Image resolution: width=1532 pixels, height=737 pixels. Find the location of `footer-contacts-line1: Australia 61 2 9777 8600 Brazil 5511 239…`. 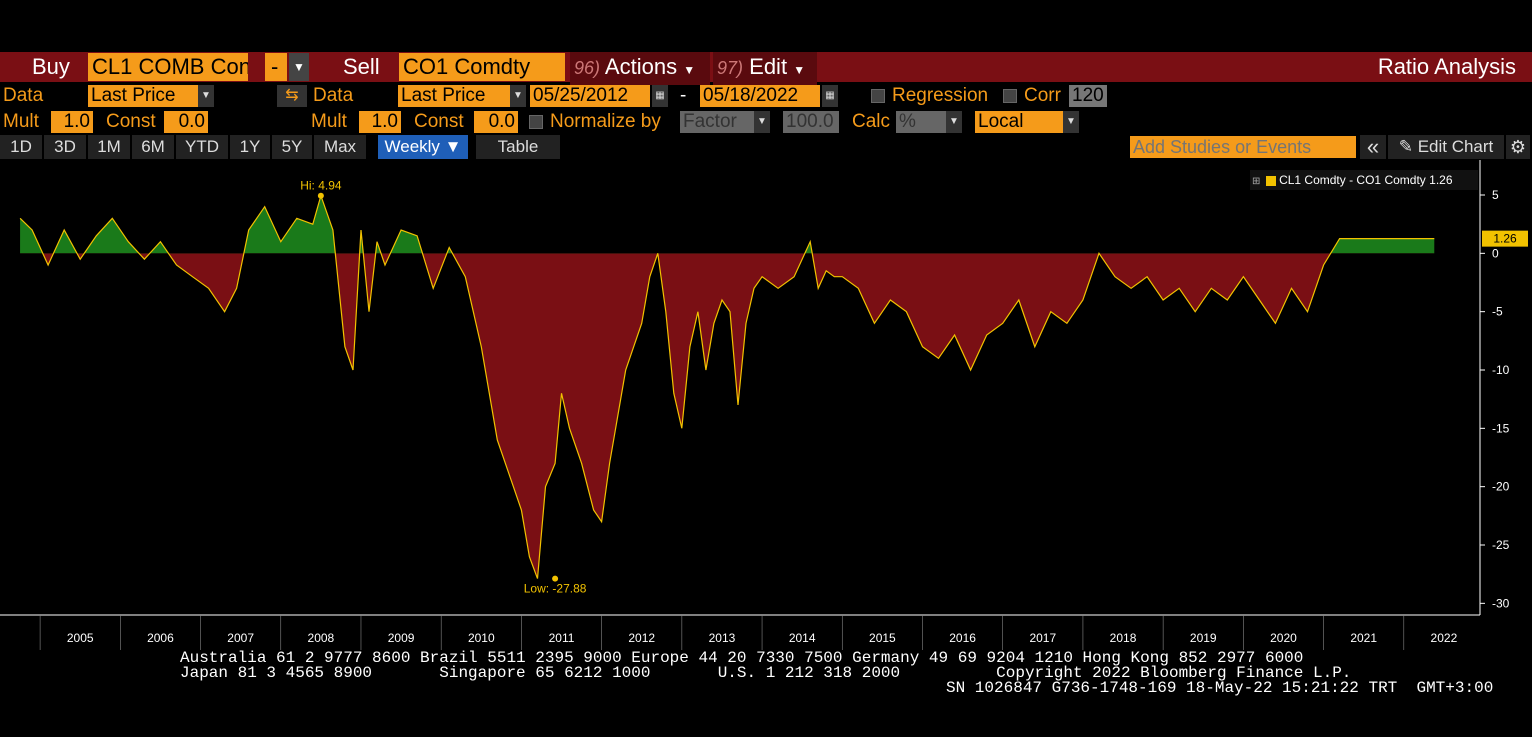

footer-contacts-line1: Australia 61 2 9777 8600 Brazil 5511 239… is located at coordinates (742, 658).